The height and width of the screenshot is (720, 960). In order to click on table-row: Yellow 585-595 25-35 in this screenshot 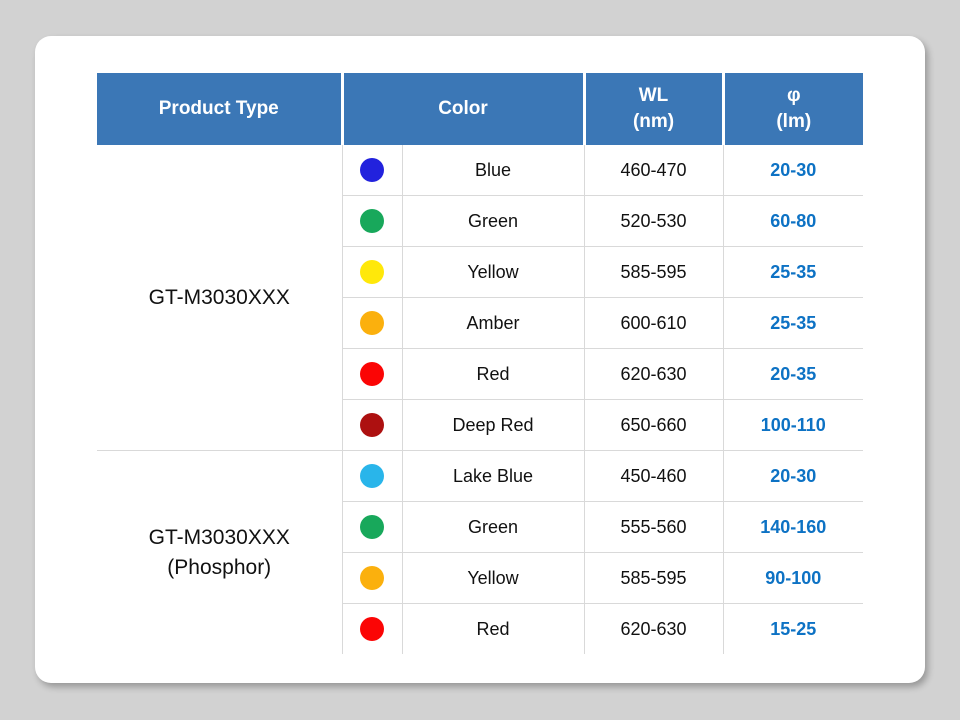, I will do `click(480, 272)`.